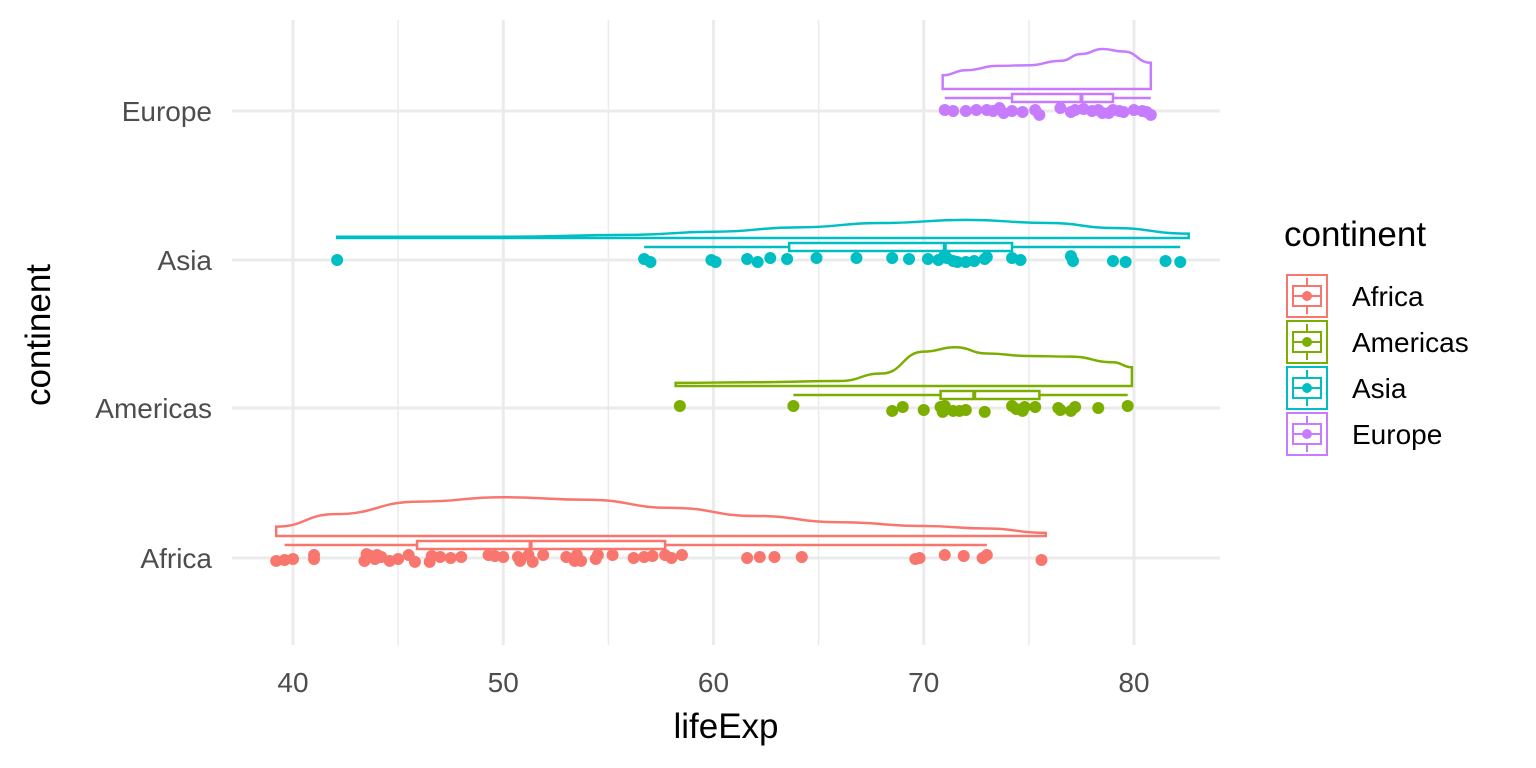 This screenshot has width=1536, height=768. I want to click on density-asia, so click(762, 229).